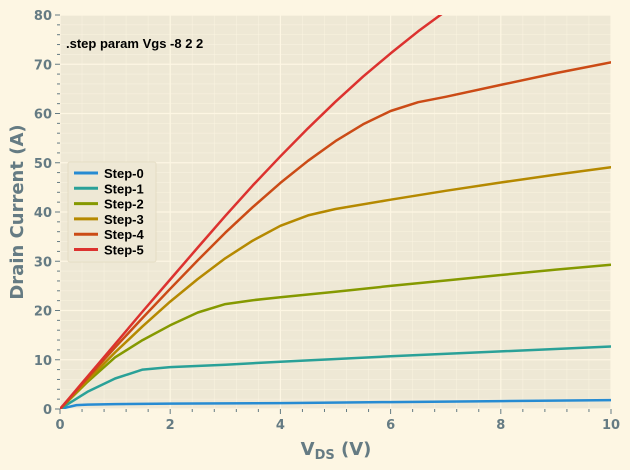 The width and height of the screenshot is (630, 470). I want to click on y-tick-label: 70, so click(43, 65).